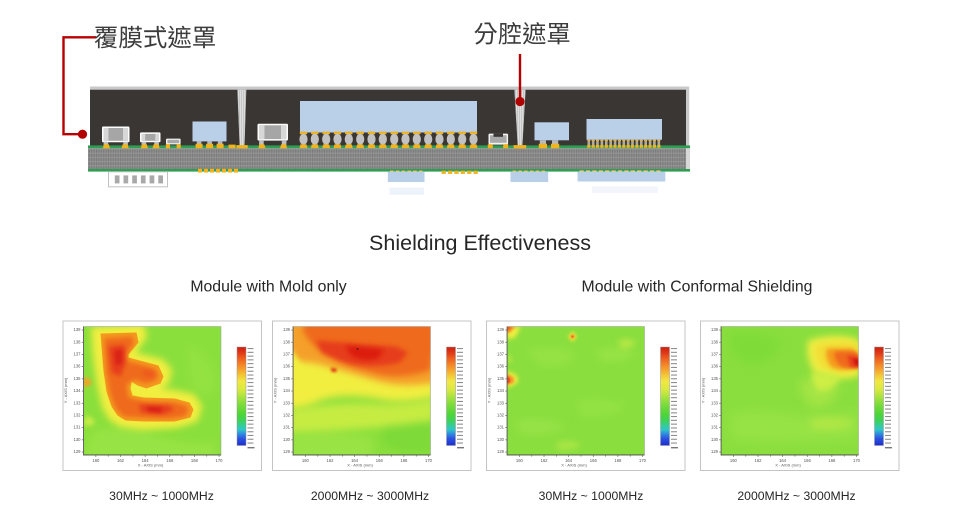  I want to click on svg-text: Shielding Effectiveness, so click(480, 243).